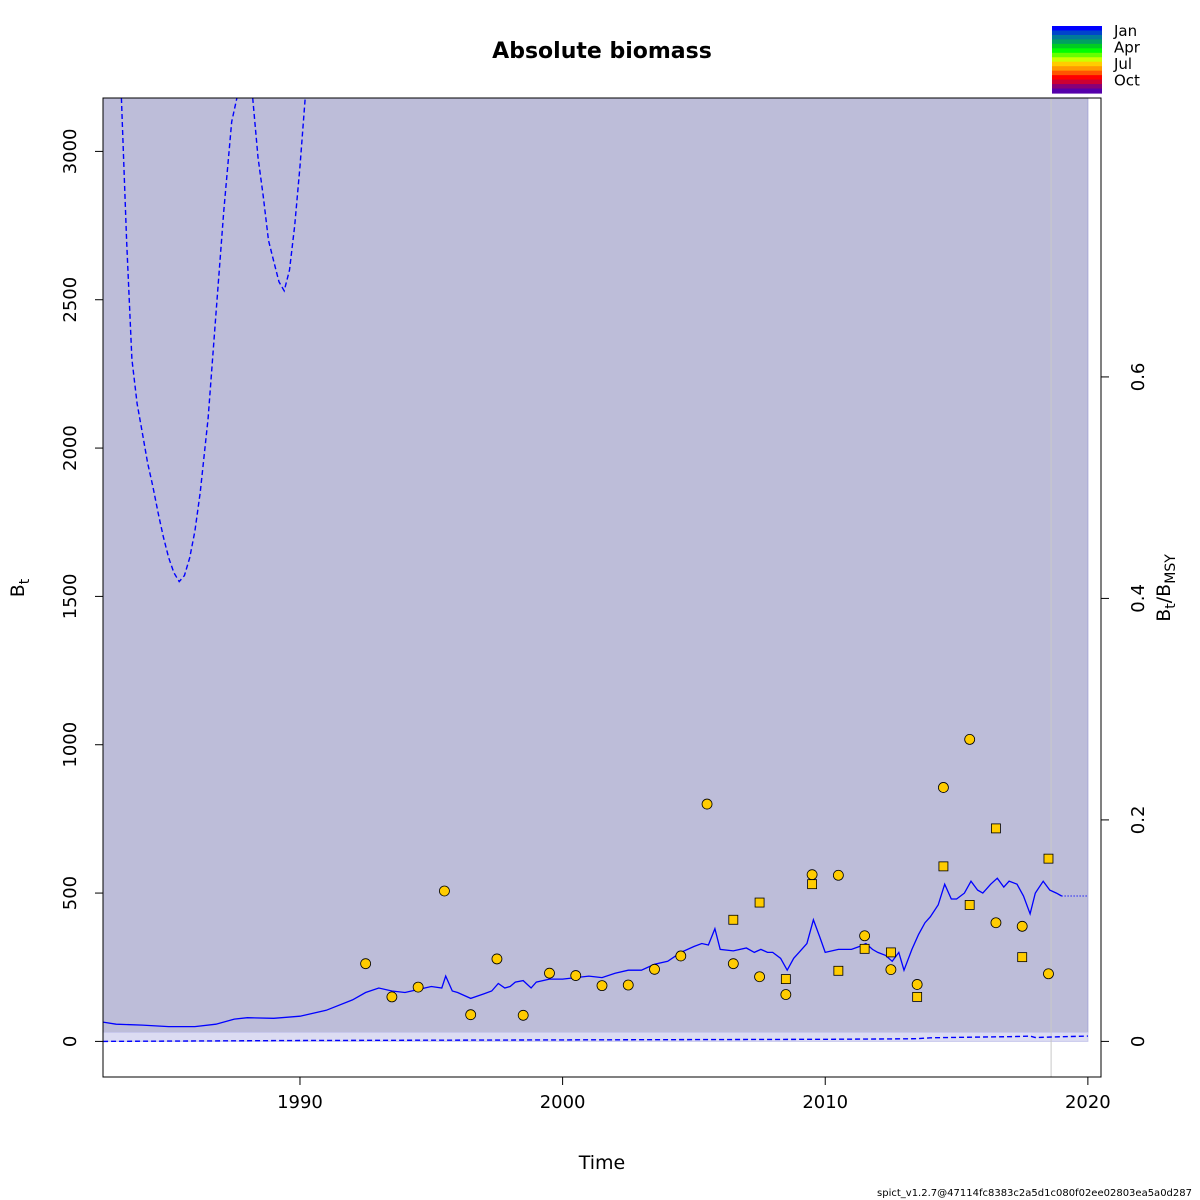 This screenshot has width=1200, height=1200. What do you see at coordinates (1171, 569) in the screenshot?
I see `y2-title-sub2: MSY` at bounding box center [1171, 569].